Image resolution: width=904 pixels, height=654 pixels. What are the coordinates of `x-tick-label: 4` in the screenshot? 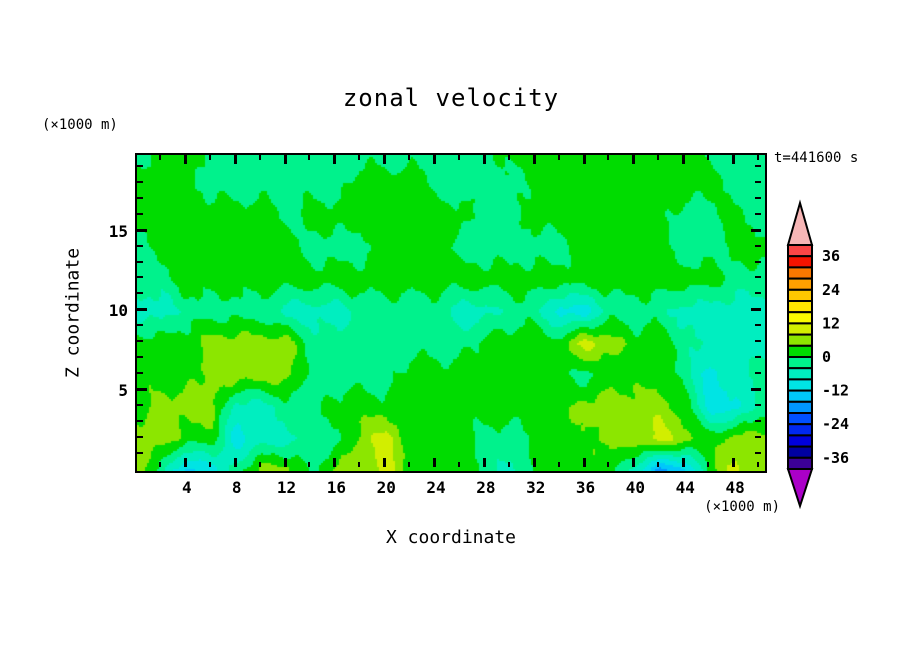 It's located at (187, 487).